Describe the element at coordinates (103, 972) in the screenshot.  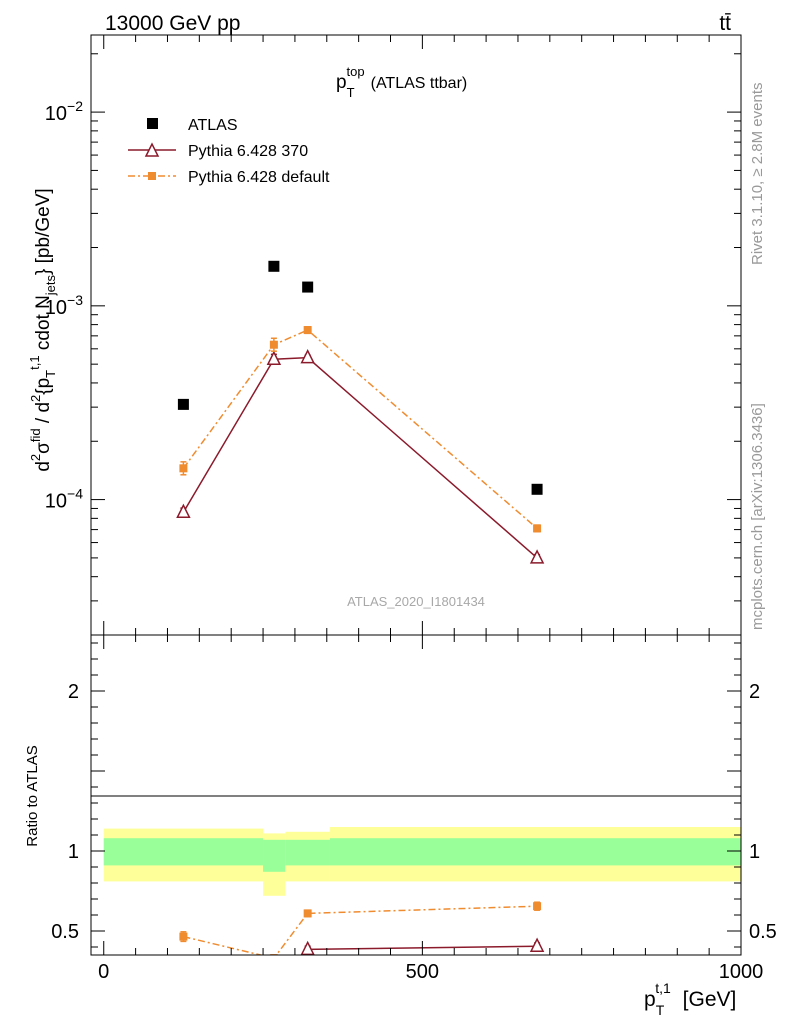
I see `x-tick-label: 0` at that location.